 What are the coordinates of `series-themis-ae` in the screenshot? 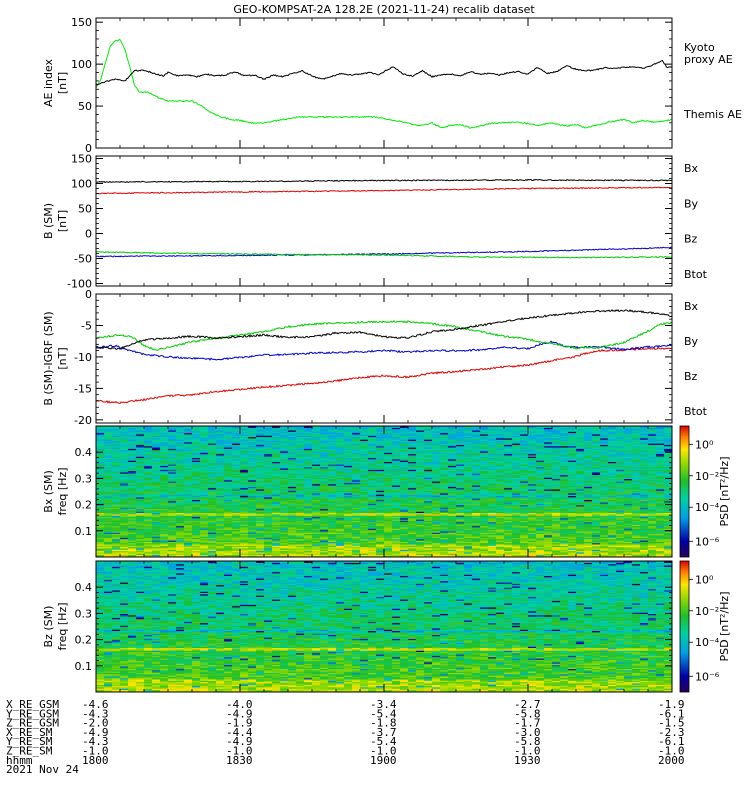 It's located at (384, 72).